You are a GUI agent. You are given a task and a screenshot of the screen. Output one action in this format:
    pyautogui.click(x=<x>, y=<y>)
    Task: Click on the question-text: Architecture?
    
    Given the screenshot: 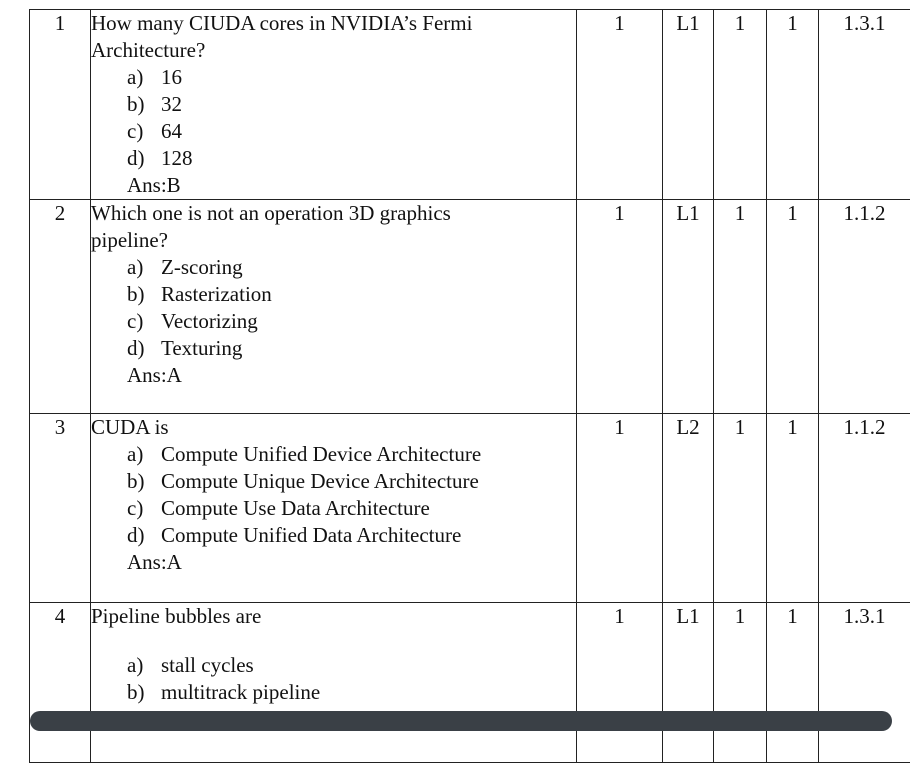 What is the action you would take?
    pyautogui.click(x=333, y=50)
    